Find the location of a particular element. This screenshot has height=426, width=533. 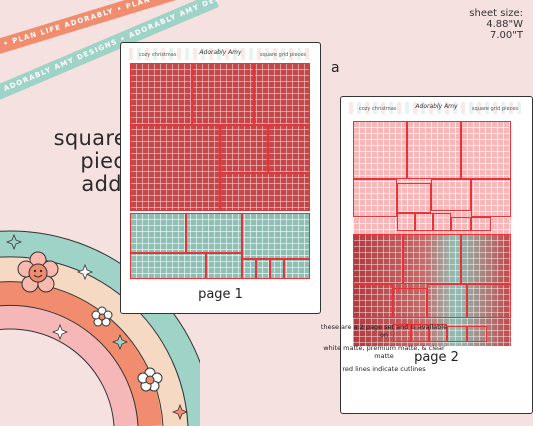

sheet-size-height: 7.00"T is located at coordinates (506, 35).